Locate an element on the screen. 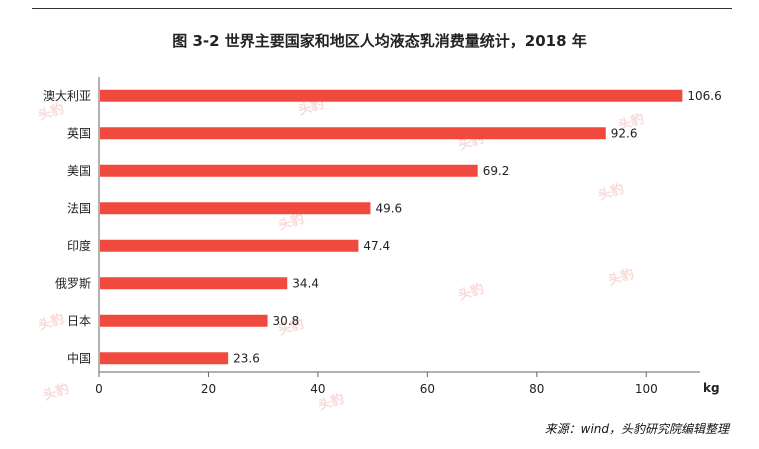 This screenshot has height=449, width=759. data-label-1: 92.6 is located at coordinates (624, 133).